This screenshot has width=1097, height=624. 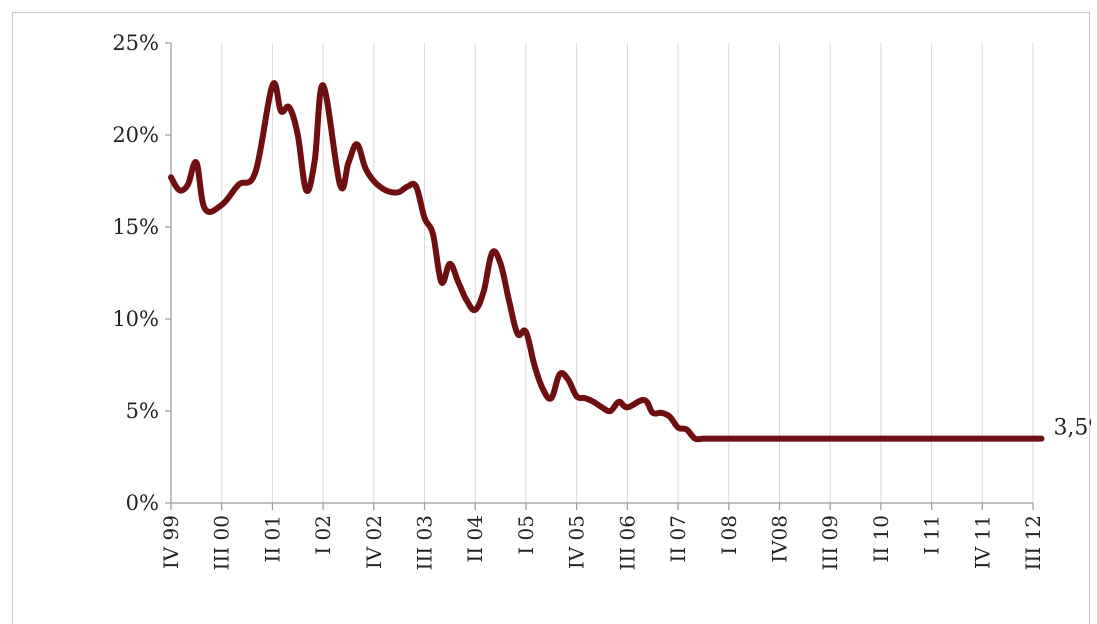 What do you see at coordinates (135, 319) in the screenshot?
I see `y-tick-label: 10%` at bounding box center [135, 319].